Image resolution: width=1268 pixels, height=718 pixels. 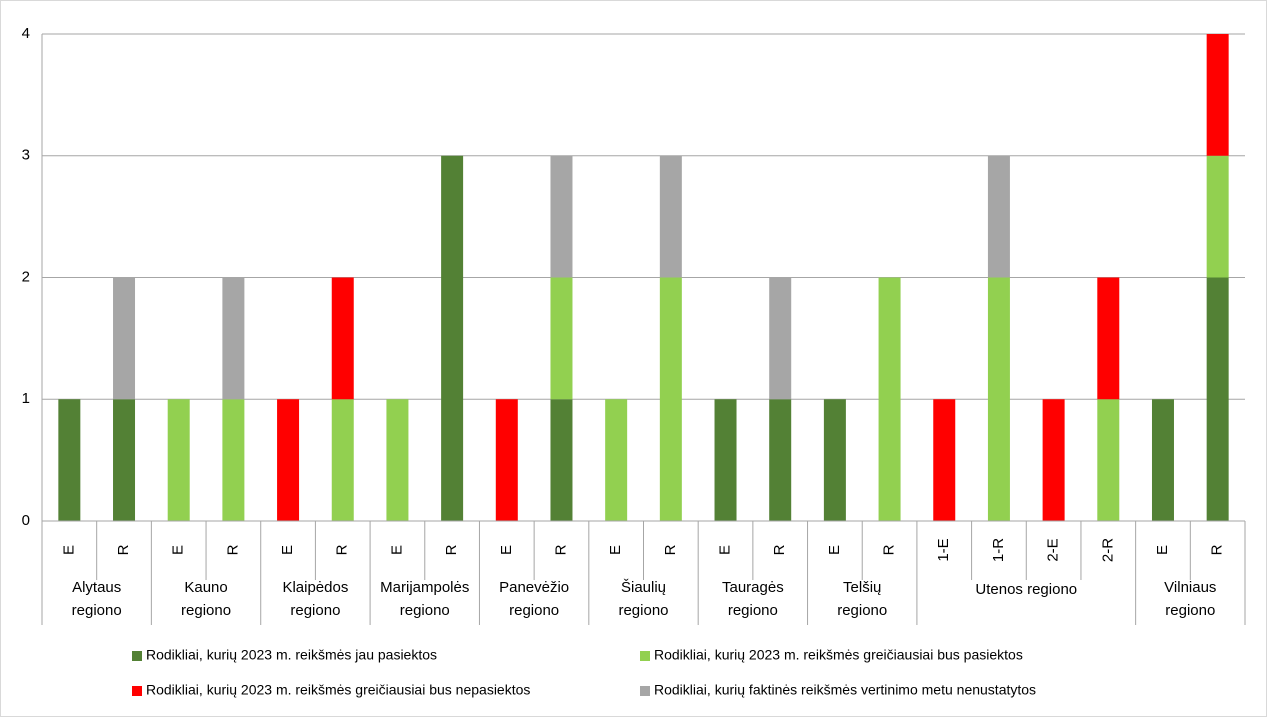 What do you see at coordinates (1053, 549) in the screenshot?
I see `x-tick-label: 2-E` at bounding box center [1053, 549].